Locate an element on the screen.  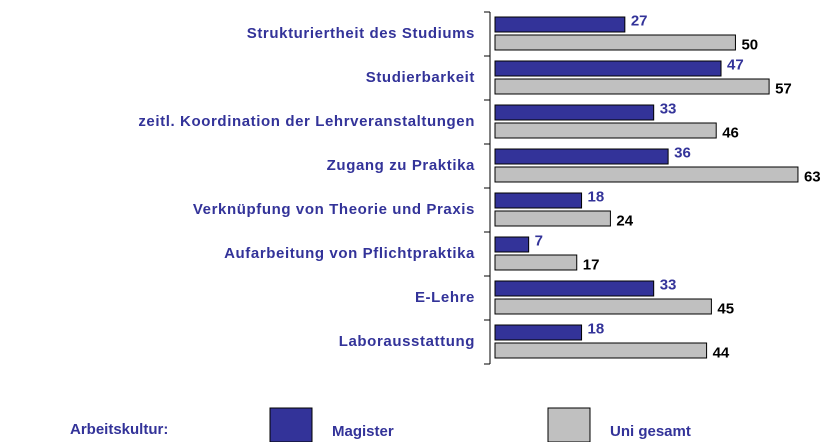
legend-title: Arbeitskultur: is located at coordinates (119, 429).